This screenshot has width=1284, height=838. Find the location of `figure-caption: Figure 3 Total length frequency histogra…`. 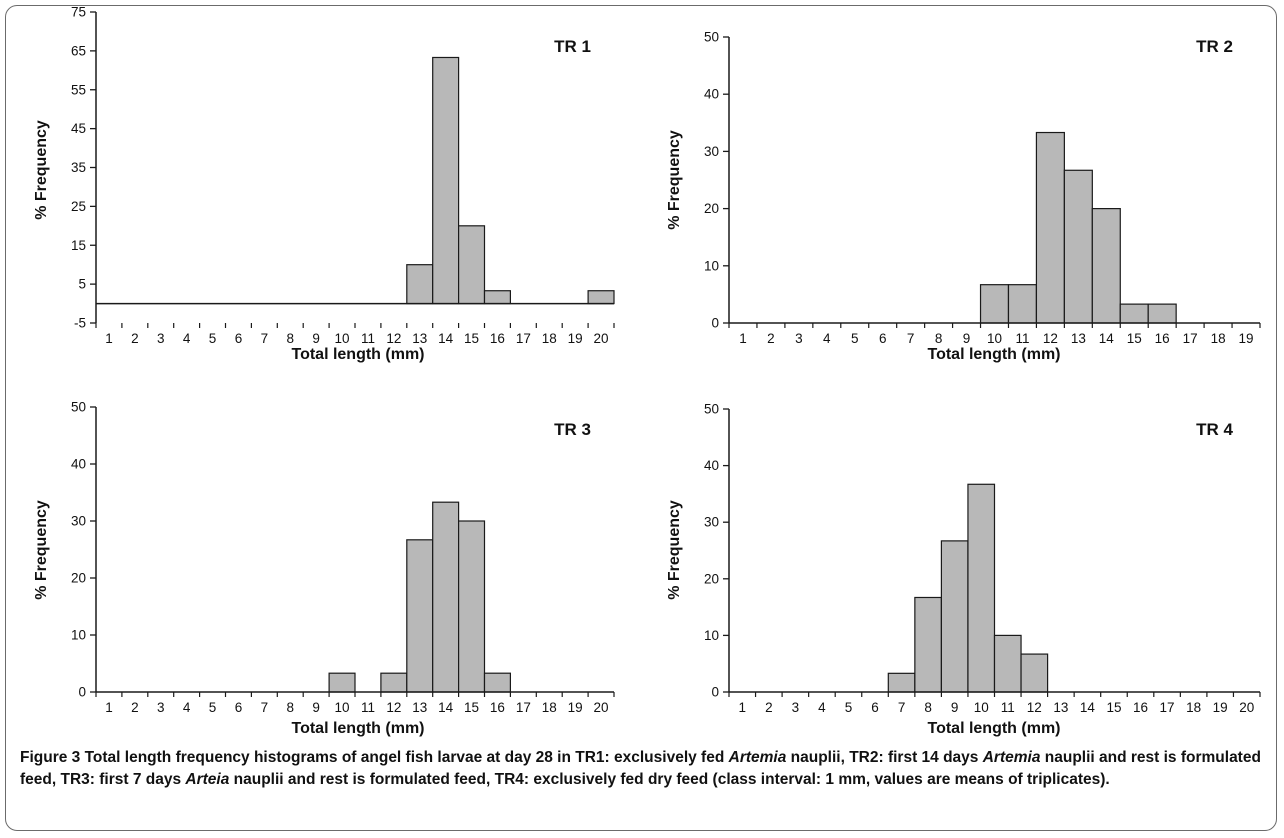

figure-caption: Figure 3 Total length frequency histogra… is located at coordinates (642, 769).